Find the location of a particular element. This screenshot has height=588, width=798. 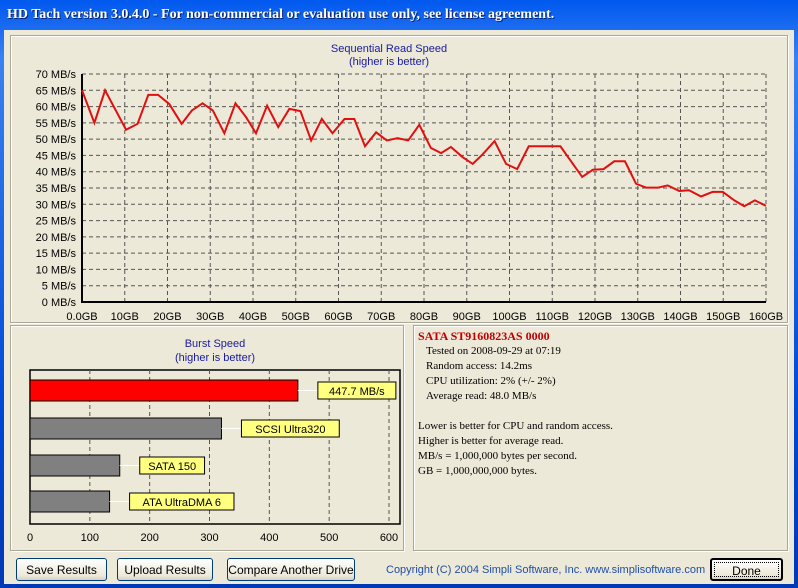

y-tick-label: 60 MB/s is located at coordinates (56, 108).